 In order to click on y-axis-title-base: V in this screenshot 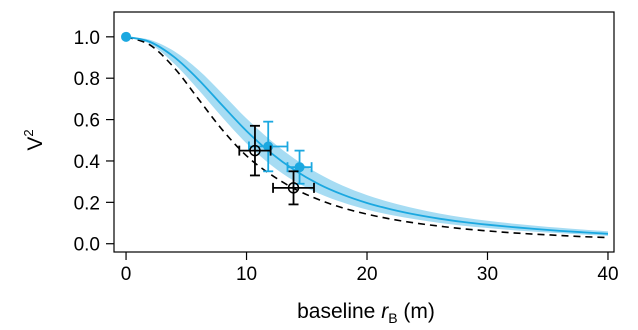, I will do `click(35, 144)`.